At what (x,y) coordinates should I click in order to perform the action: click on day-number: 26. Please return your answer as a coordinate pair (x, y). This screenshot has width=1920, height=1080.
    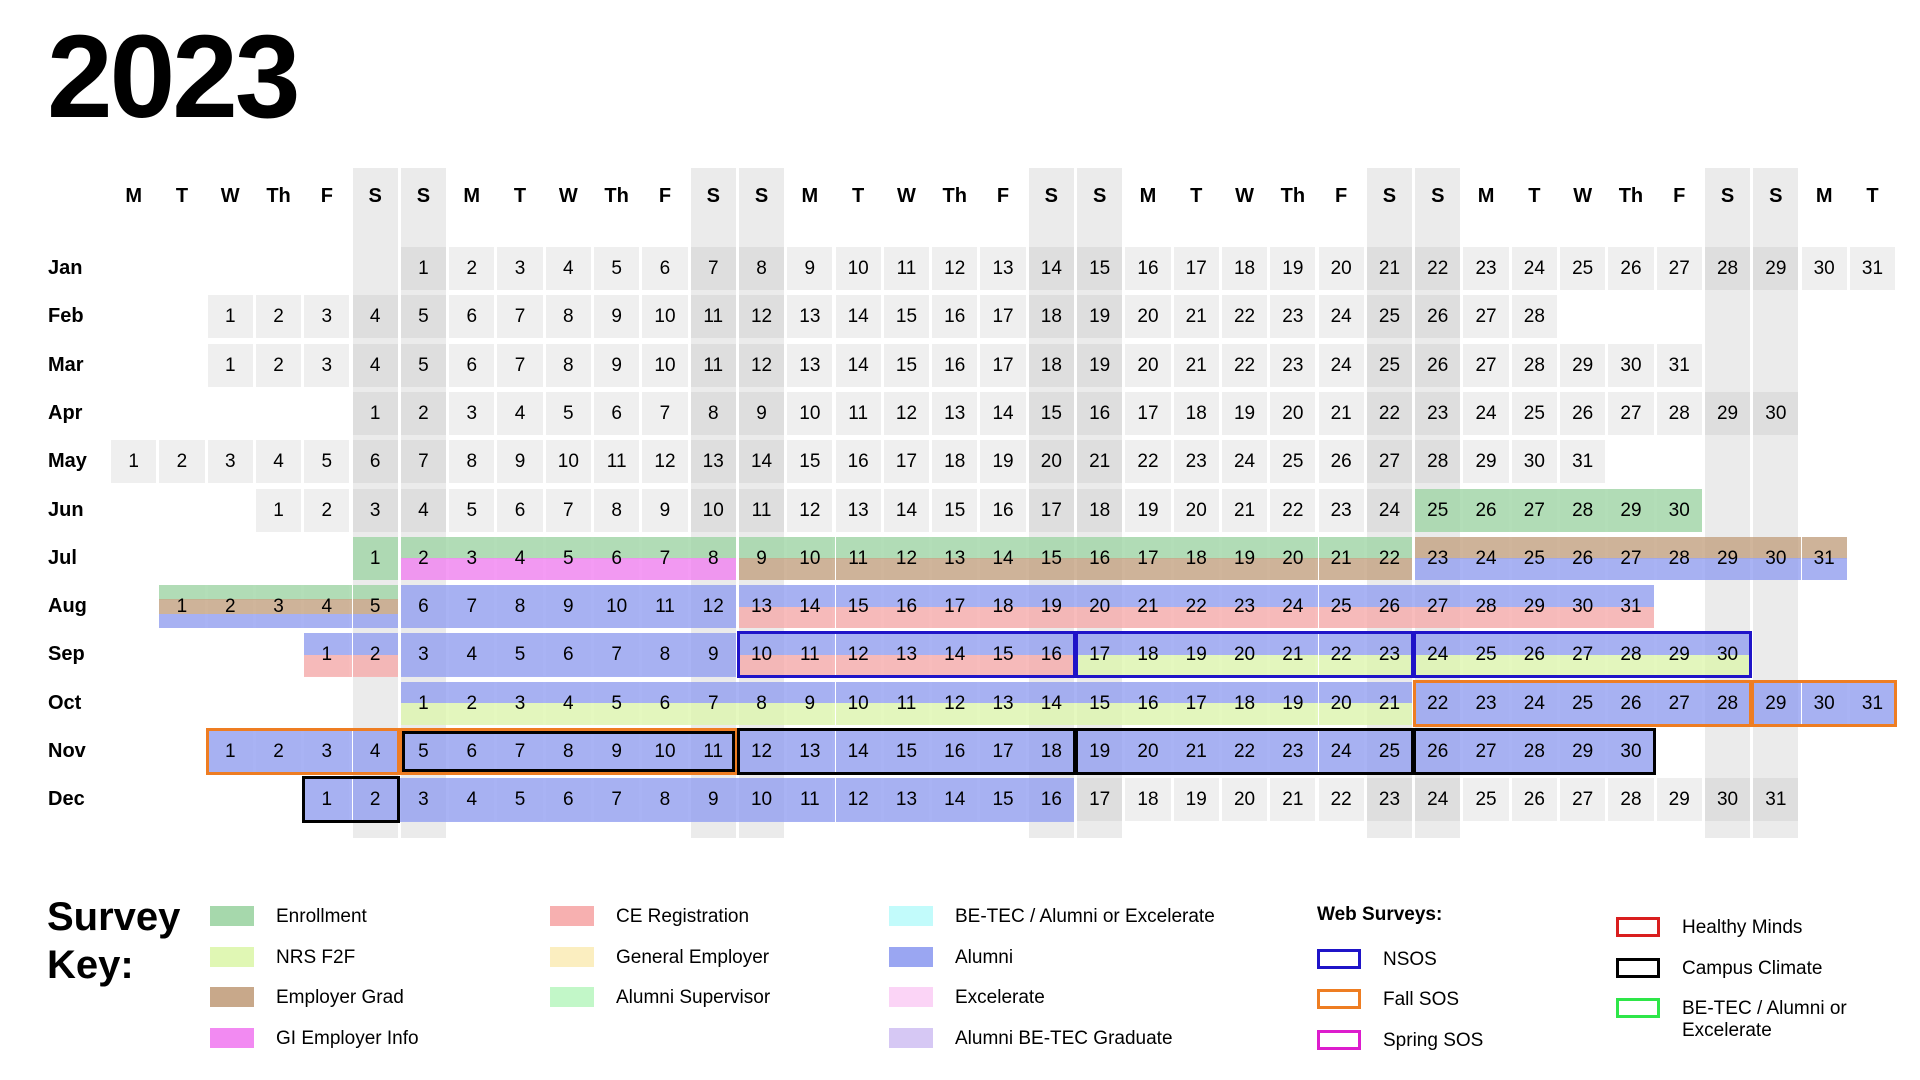
    Looking at the image, I should click on (1583, 413).